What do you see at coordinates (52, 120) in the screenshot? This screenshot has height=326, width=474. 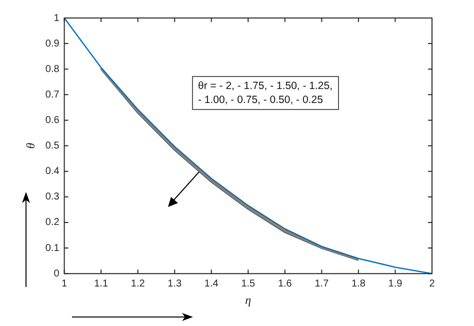 I see `y-tick-label: 0.6` at bounding box center [52, 120].